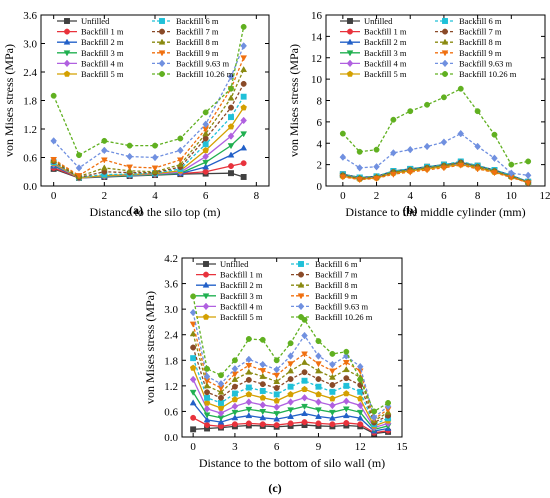 The width and height of the screenshot is (550, 498). I want to click on legend-entry: Backfill 8 m, so click(197, 42).